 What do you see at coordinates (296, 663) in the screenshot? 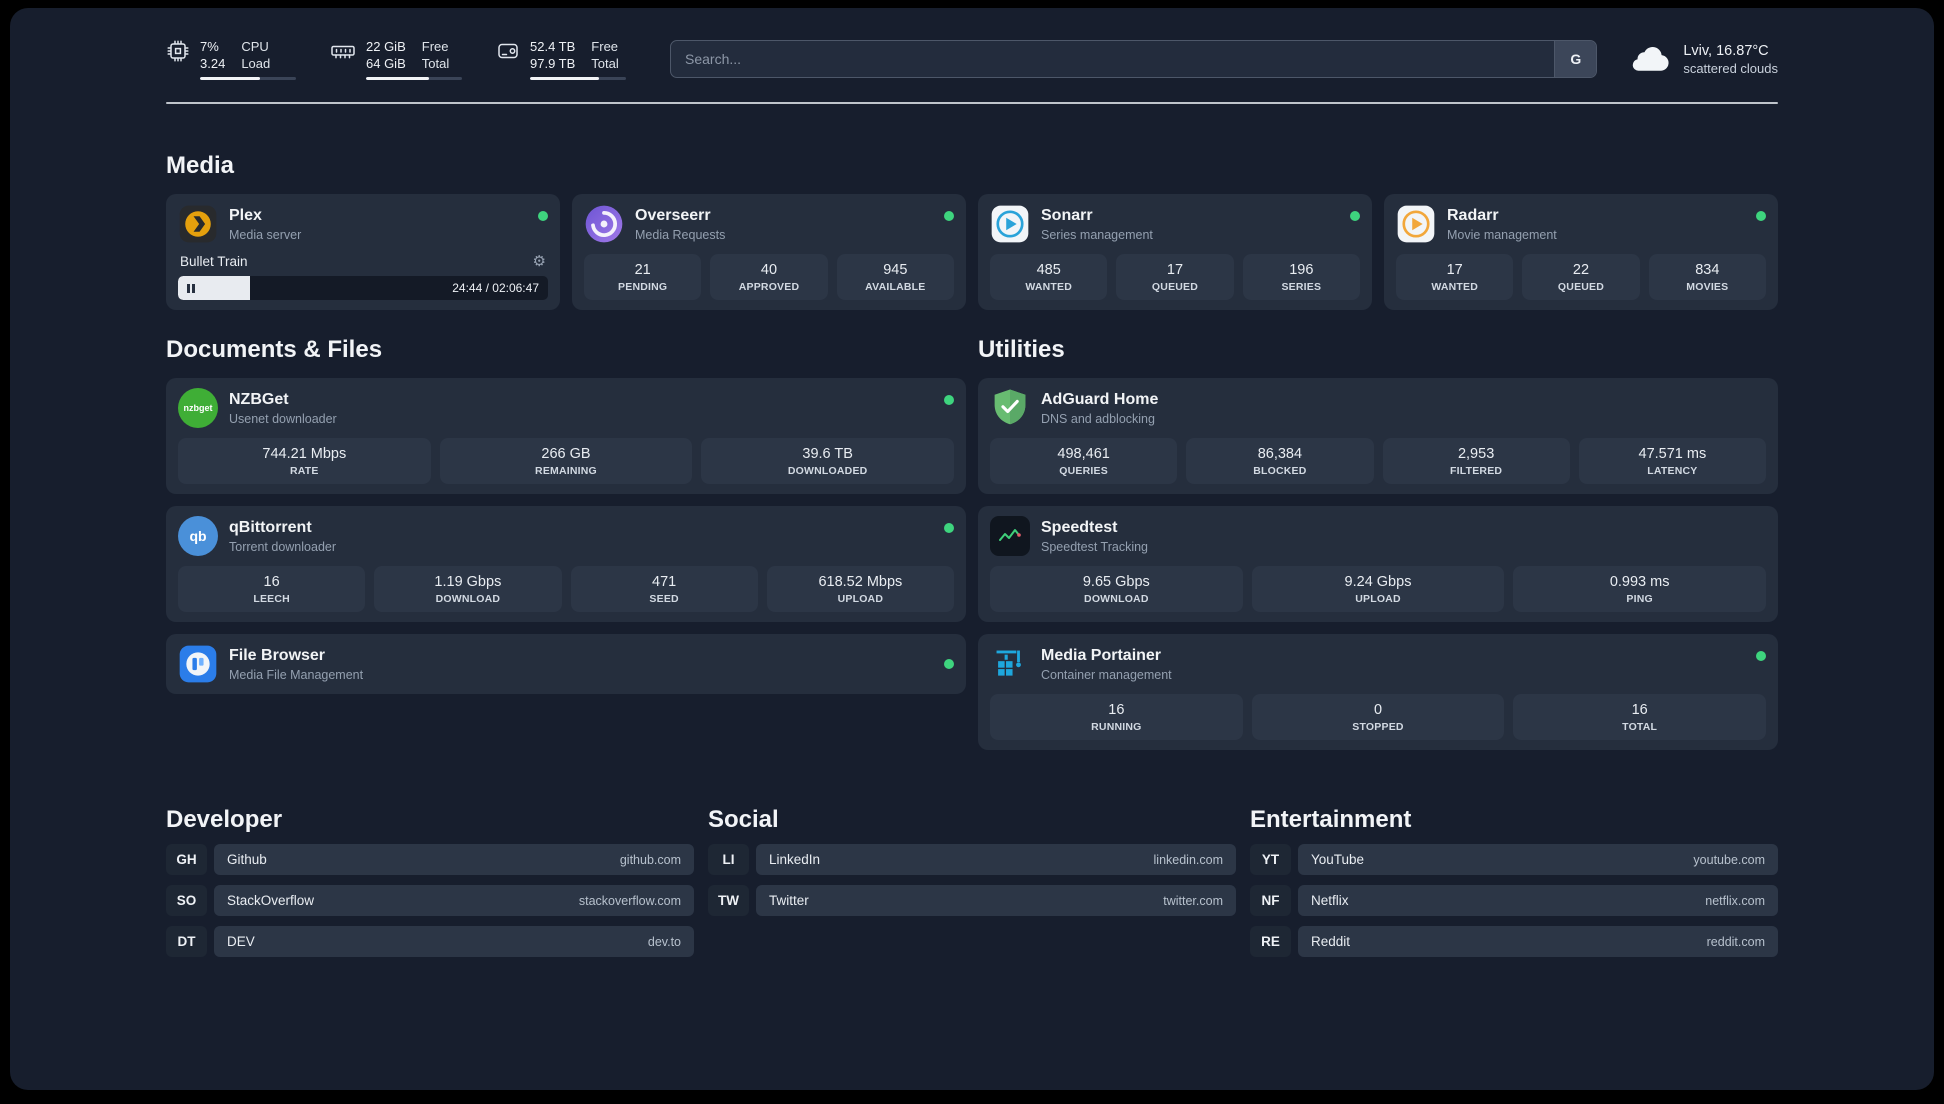
I see `app-meta: File Browser Media File Management` at bounding box center [296, 663].